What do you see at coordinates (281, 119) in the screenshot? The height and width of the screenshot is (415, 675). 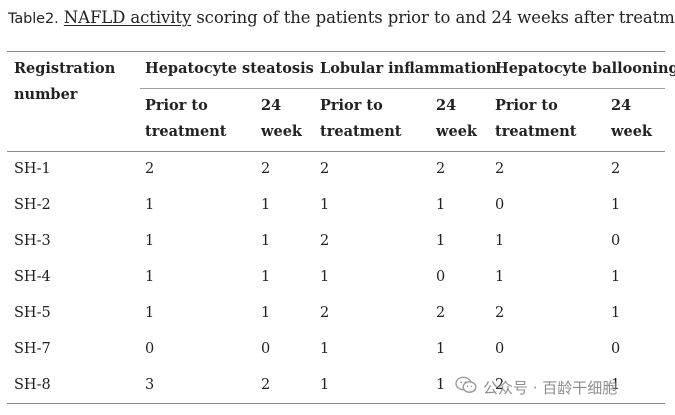 I see `subheader-24week-steatosis: 24 week` at bounding box center [281, 119].